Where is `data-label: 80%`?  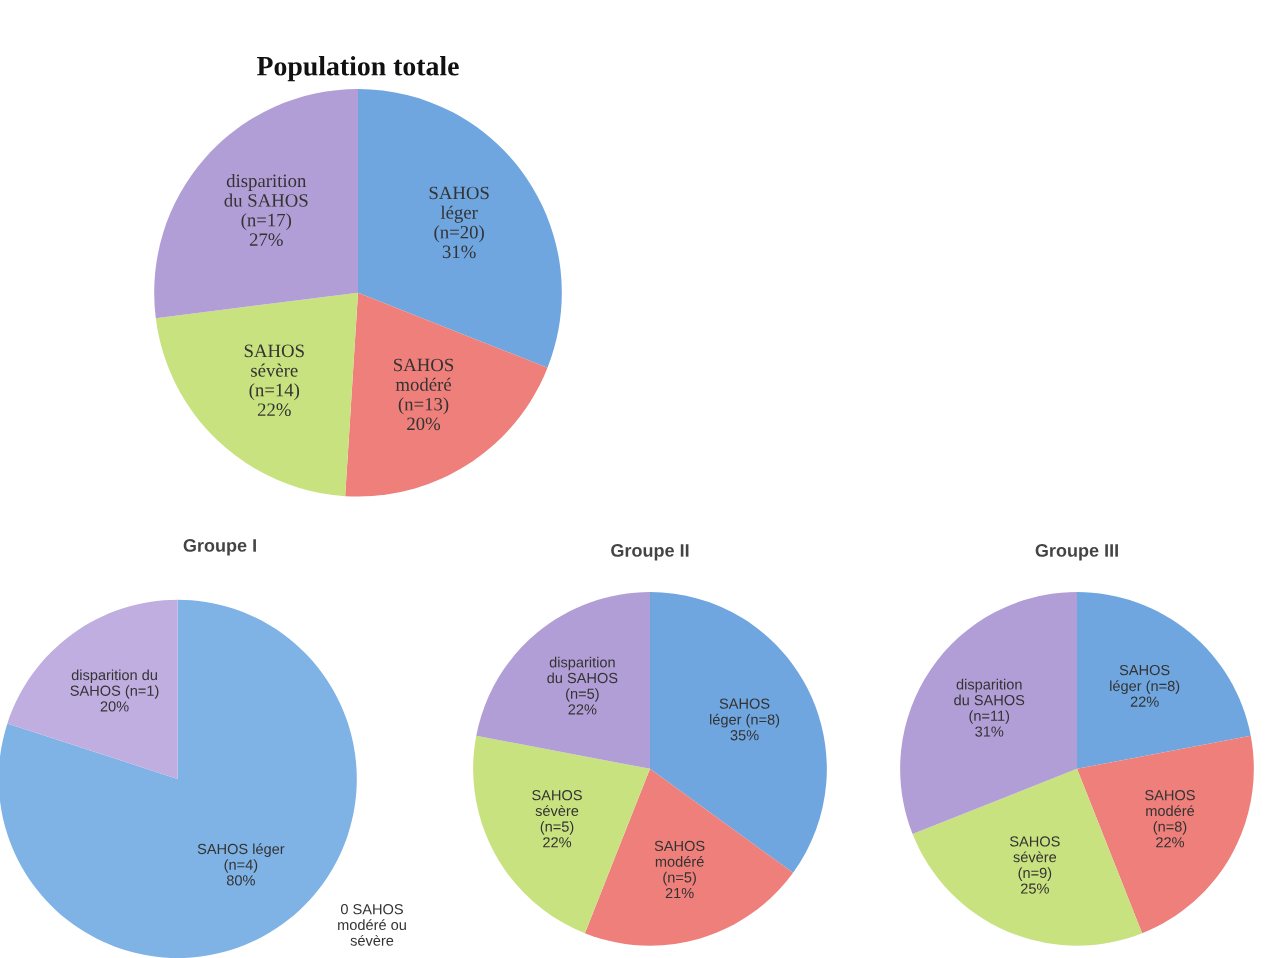
data-label: 80% is located at coordinates (240, 880).